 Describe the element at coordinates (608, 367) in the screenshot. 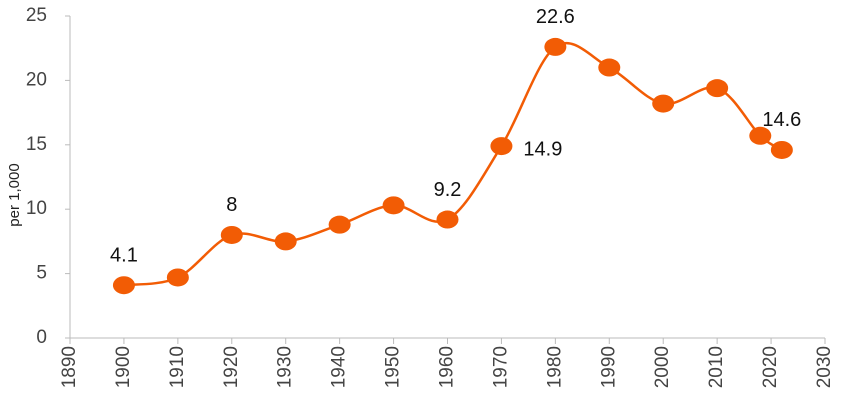

I see `x-tick-label: 1990` at that location.